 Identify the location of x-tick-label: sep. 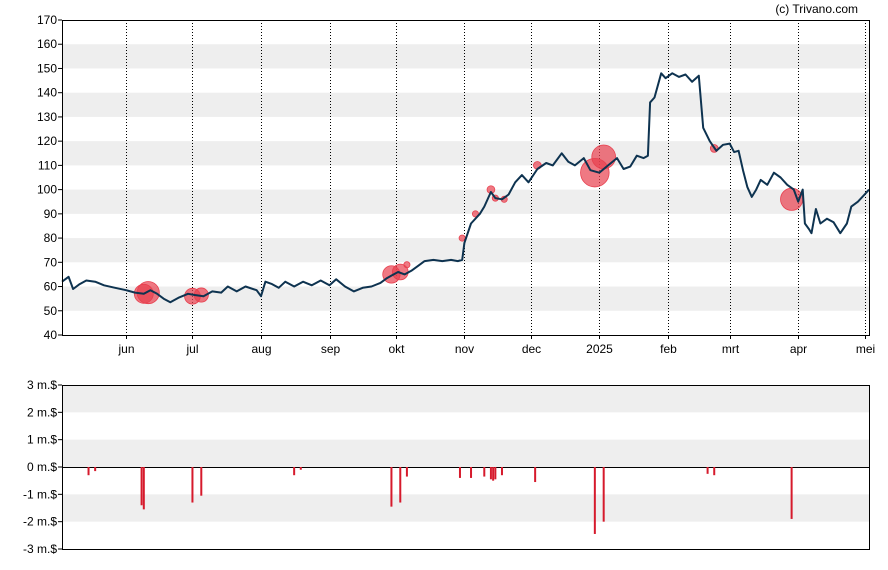
(331, 349).